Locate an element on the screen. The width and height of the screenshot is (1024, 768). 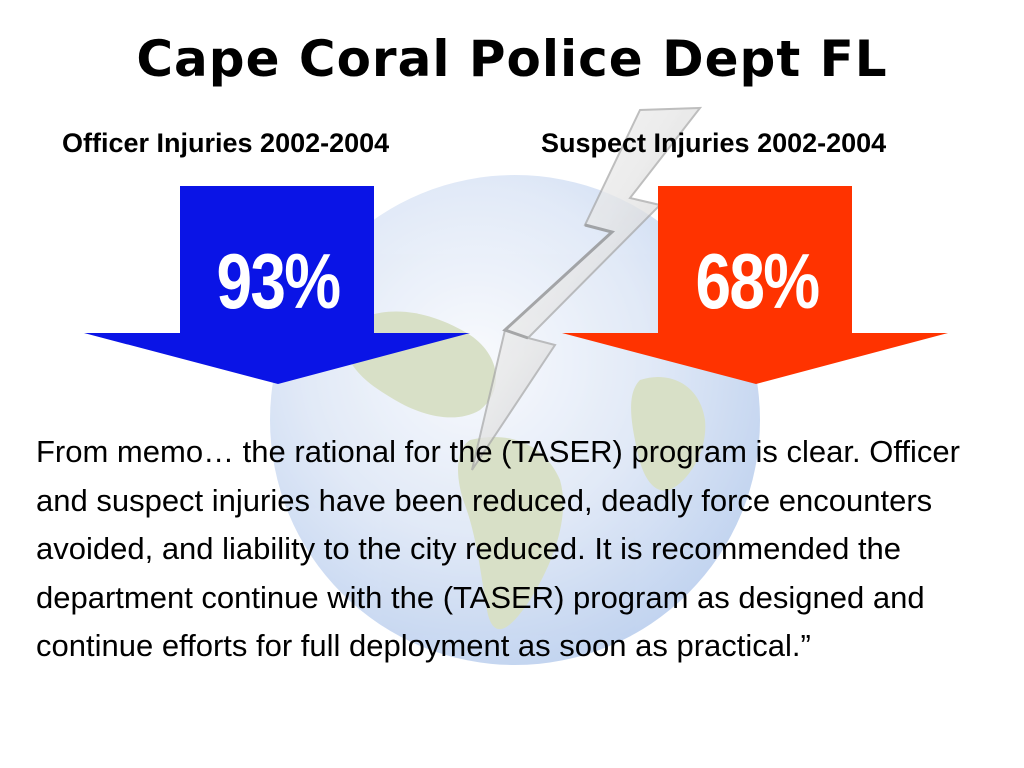
suspect-injury-reduction-value: 68% is located at coordinates (757, 281).